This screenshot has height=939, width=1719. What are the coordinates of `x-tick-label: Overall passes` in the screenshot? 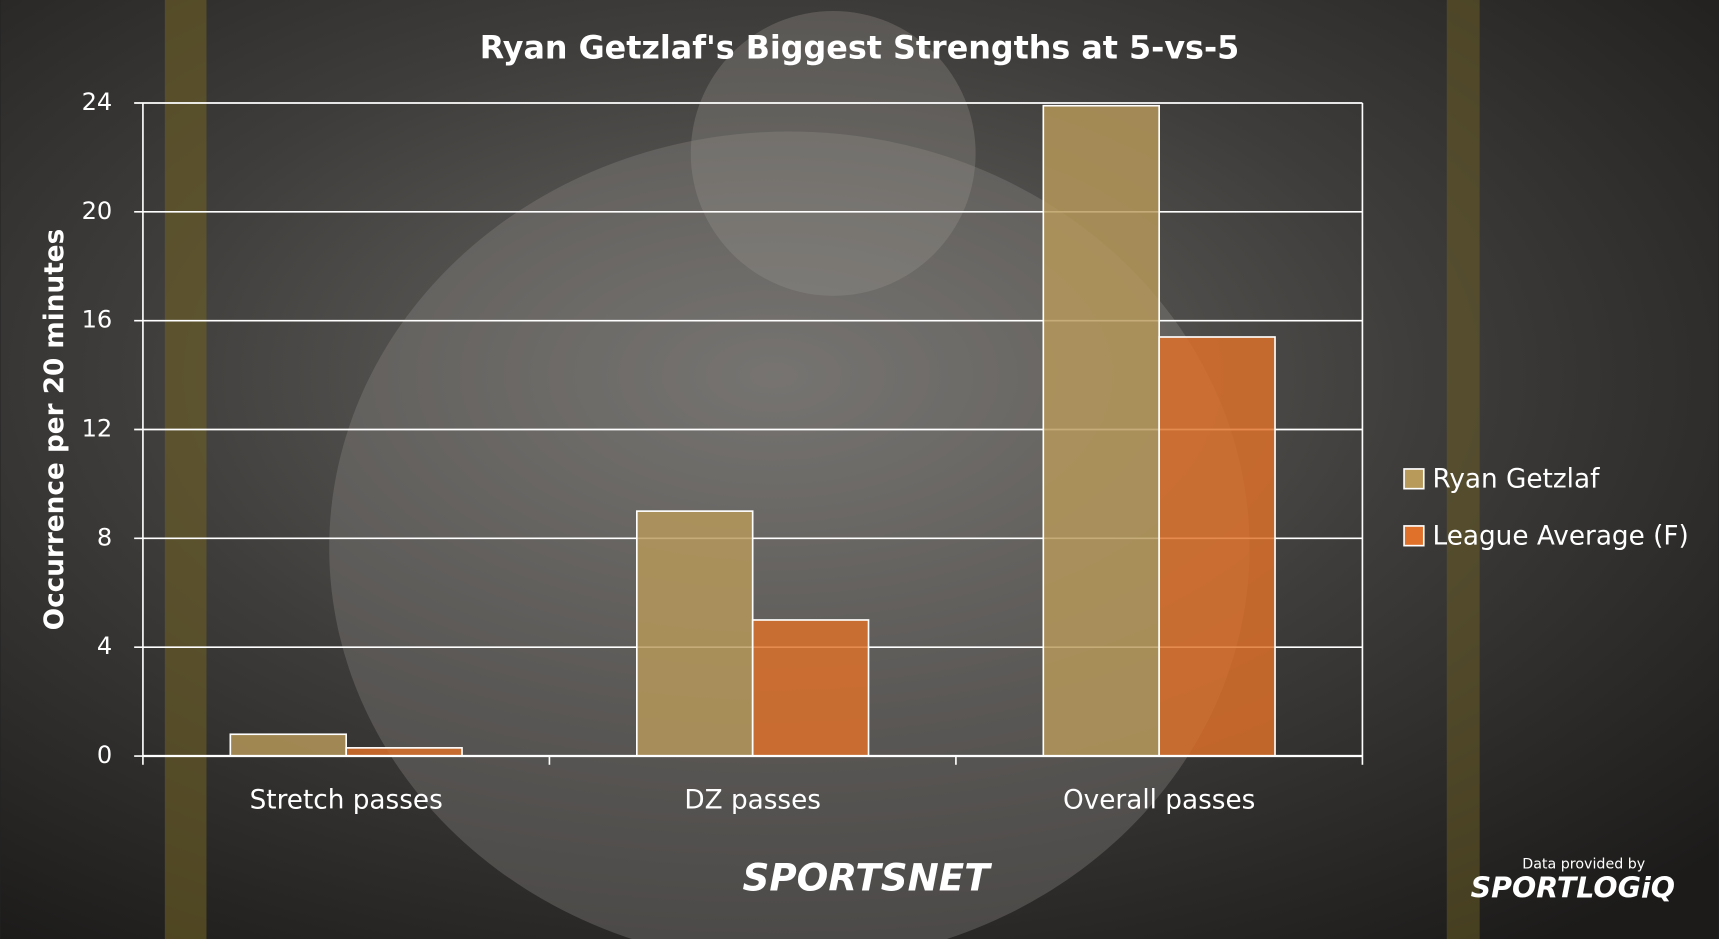 It's located at (1159, 800).